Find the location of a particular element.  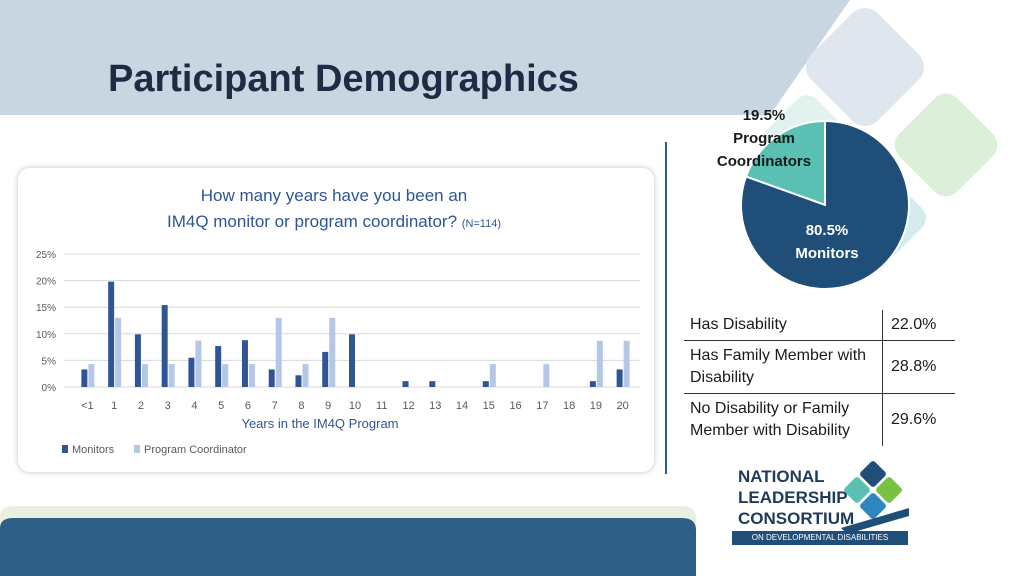

table-cell-value: 22.0% is located at coordinates (914, 324).